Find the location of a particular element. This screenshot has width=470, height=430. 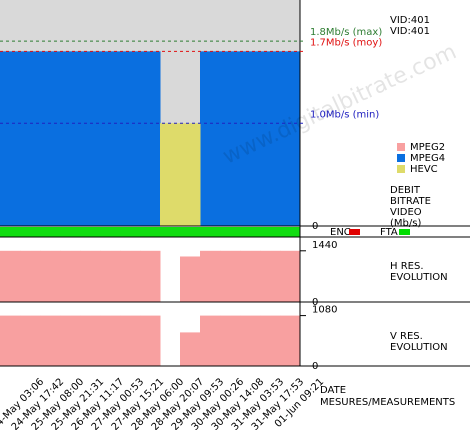

panel-title: V RES. is located at coordinates (406, 336).